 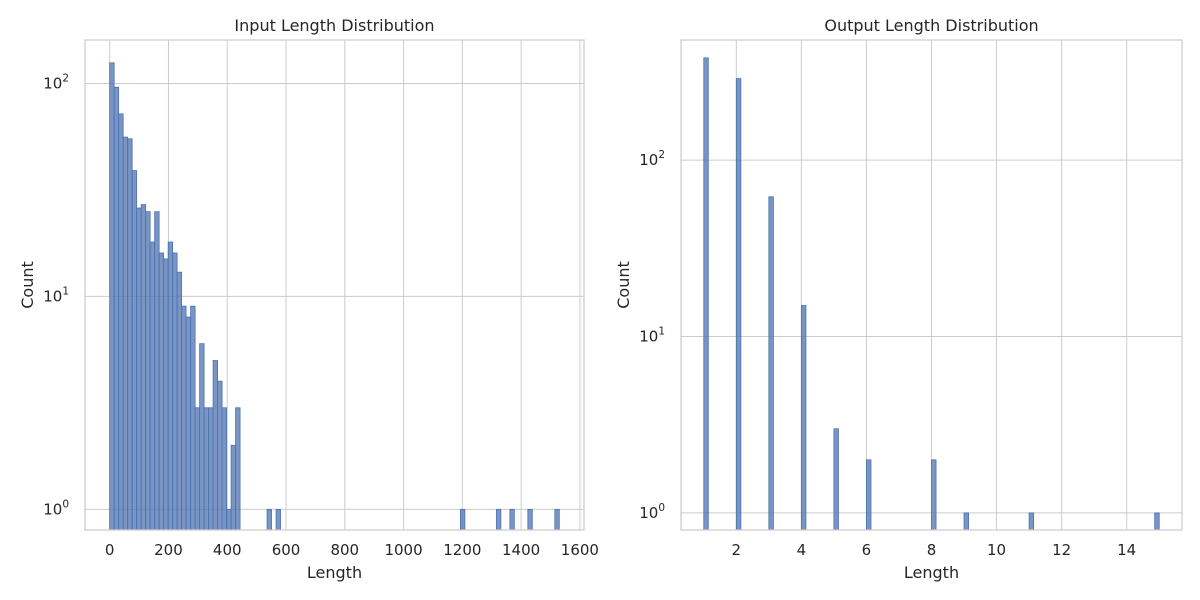 What do you see at coordinates (867, 550) in the screenshot?
I see `output-x-tick-label: 6` at bounding box center [867, 550].